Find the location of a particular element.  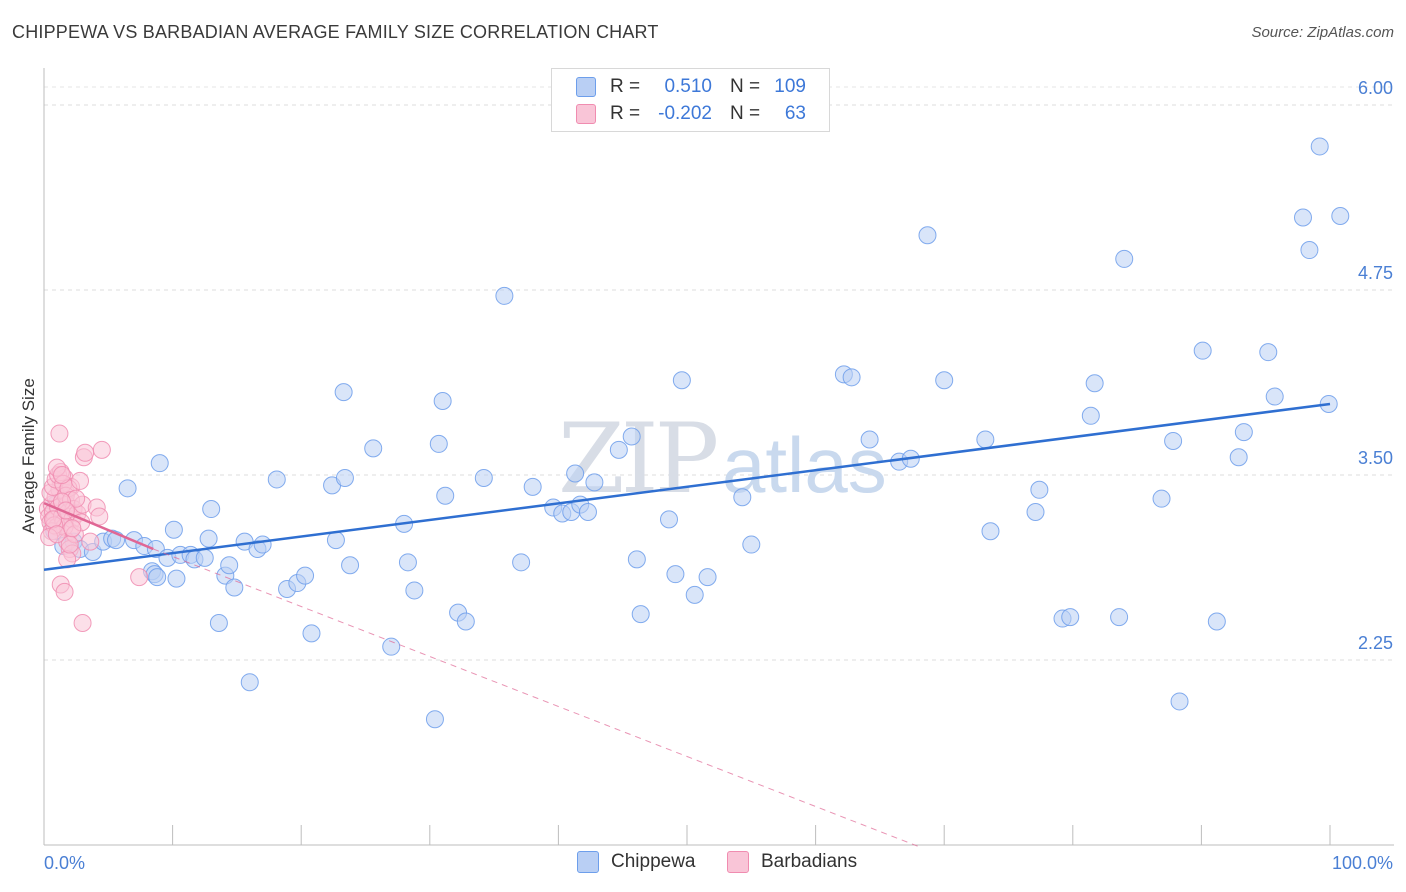

series-legend-chippewa: Chippewa is located at coordinates (636, 862).